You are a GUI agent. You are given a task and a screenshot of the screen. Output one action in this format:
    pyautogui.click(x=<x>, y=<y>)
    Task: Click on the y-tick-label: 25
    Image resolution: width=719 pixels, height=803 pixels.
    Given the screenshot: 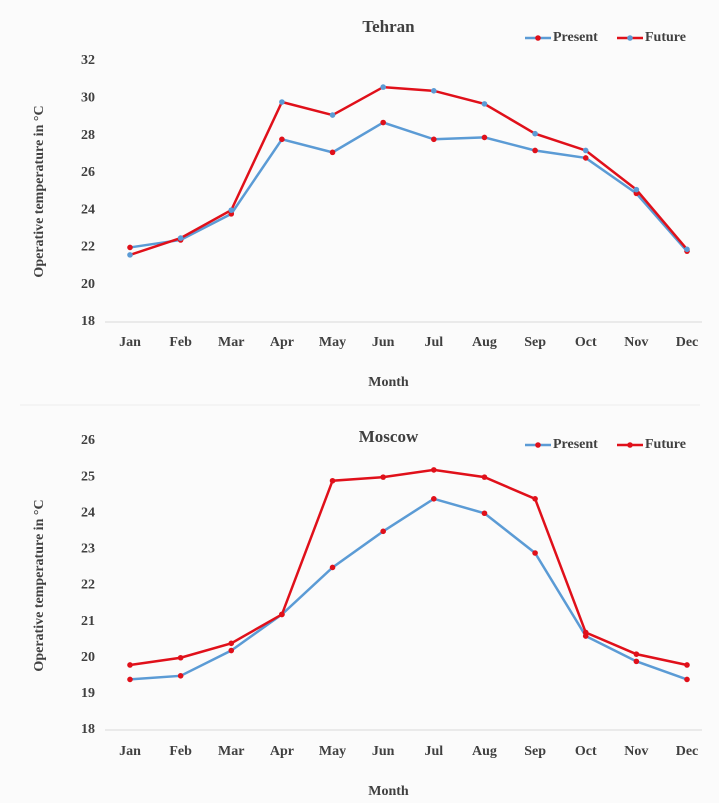 What is the action you would take?
    pyautogui.click(x=88, y=476)
    